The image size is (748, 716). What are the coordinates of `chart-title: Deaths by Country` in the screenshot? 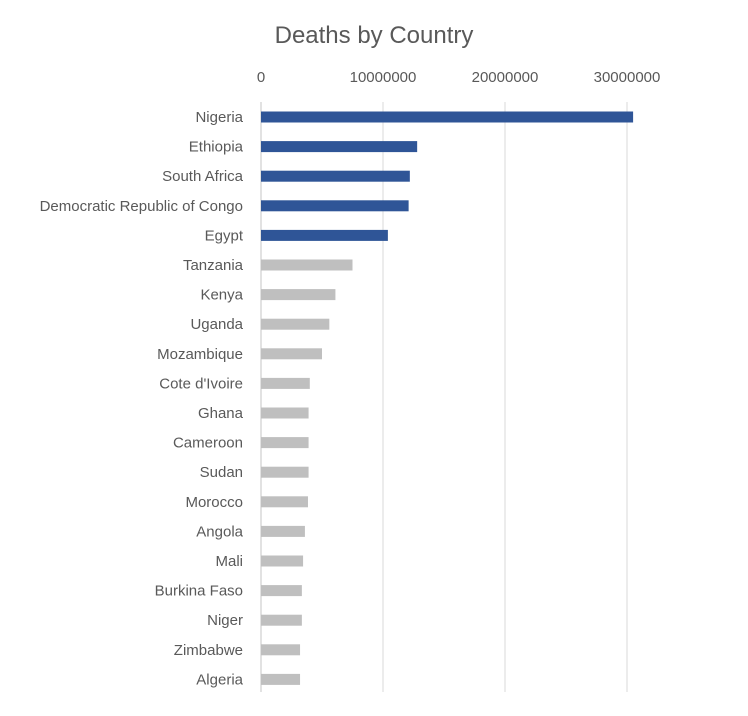 It's located at (374, 35).